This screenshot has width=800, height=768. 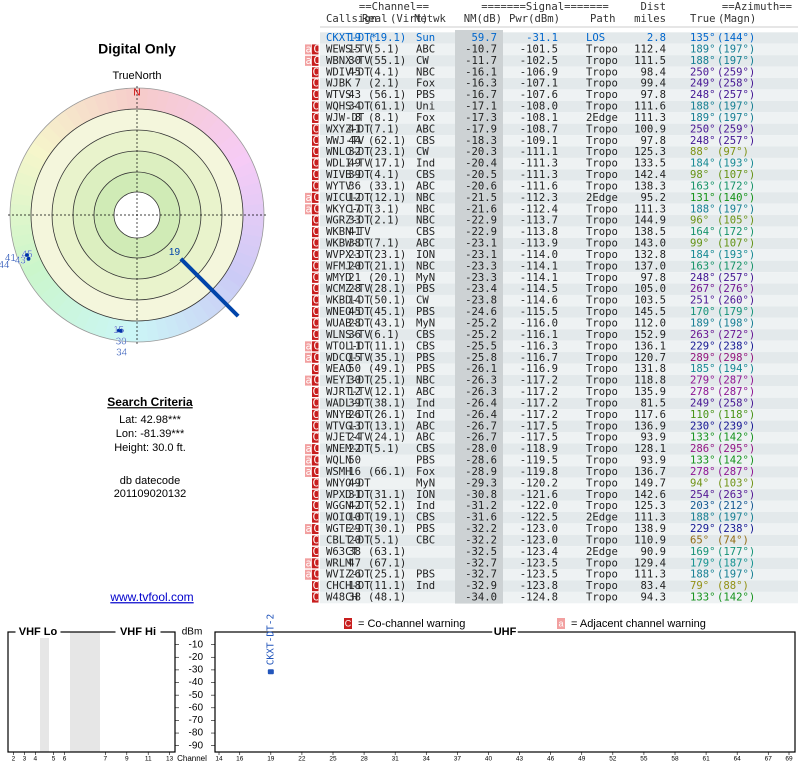 What do you see at coordinates (703, 141) in the screenshot?
I see `cell-true: 248°` at bounding box center [703, 141].